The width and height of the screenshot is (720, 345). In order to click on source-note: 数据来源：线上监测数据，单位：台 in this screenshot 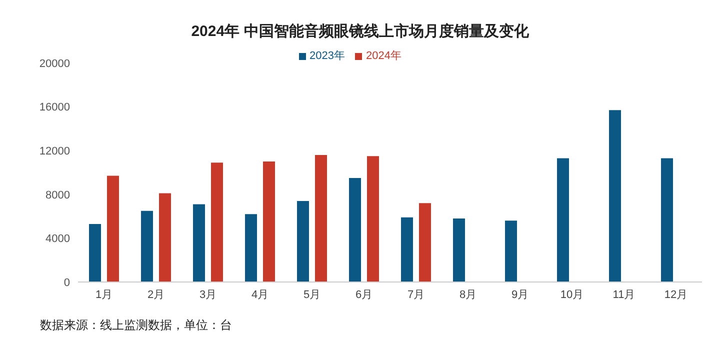, I will do `click(136, 325)`.